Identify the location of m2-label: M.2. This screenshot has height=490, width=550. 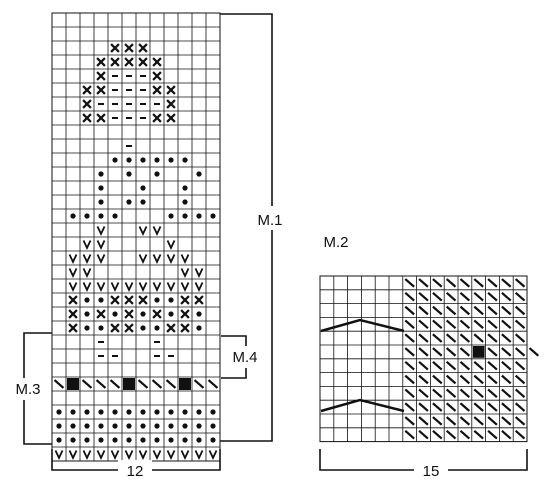
(335, 242).